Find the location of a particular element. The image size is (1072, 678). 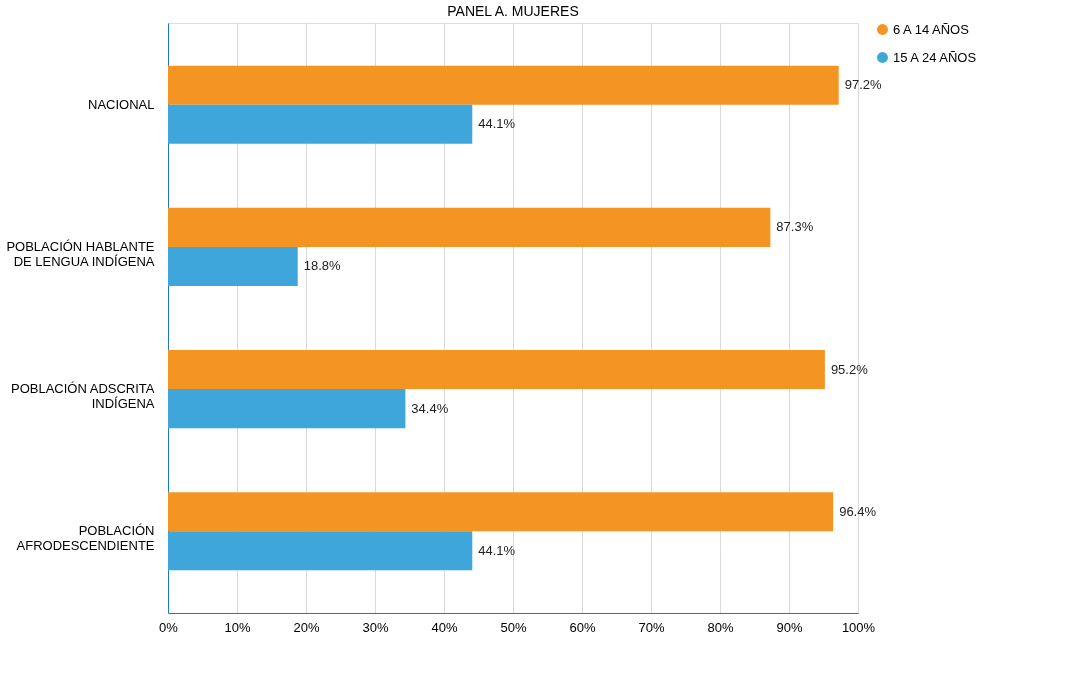

x-tick-label: 20% is located at coordinates (306, 627).